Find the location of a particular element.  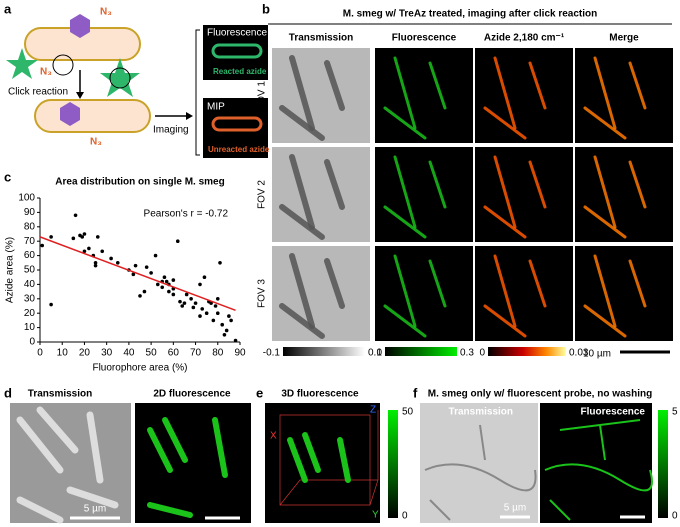

label: Imaging is located at coordinates (171, 130).